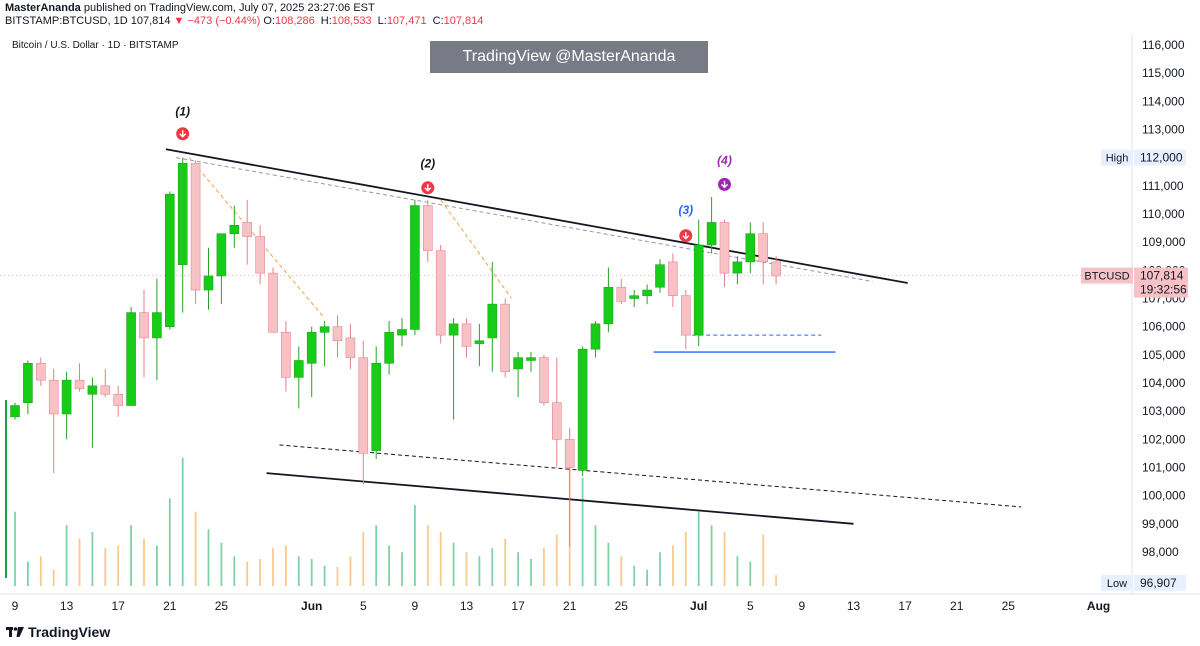  Describe the element at coordinates (1160, 524) in the screenshot. I see `price-tick-label: 99,000` at that location.